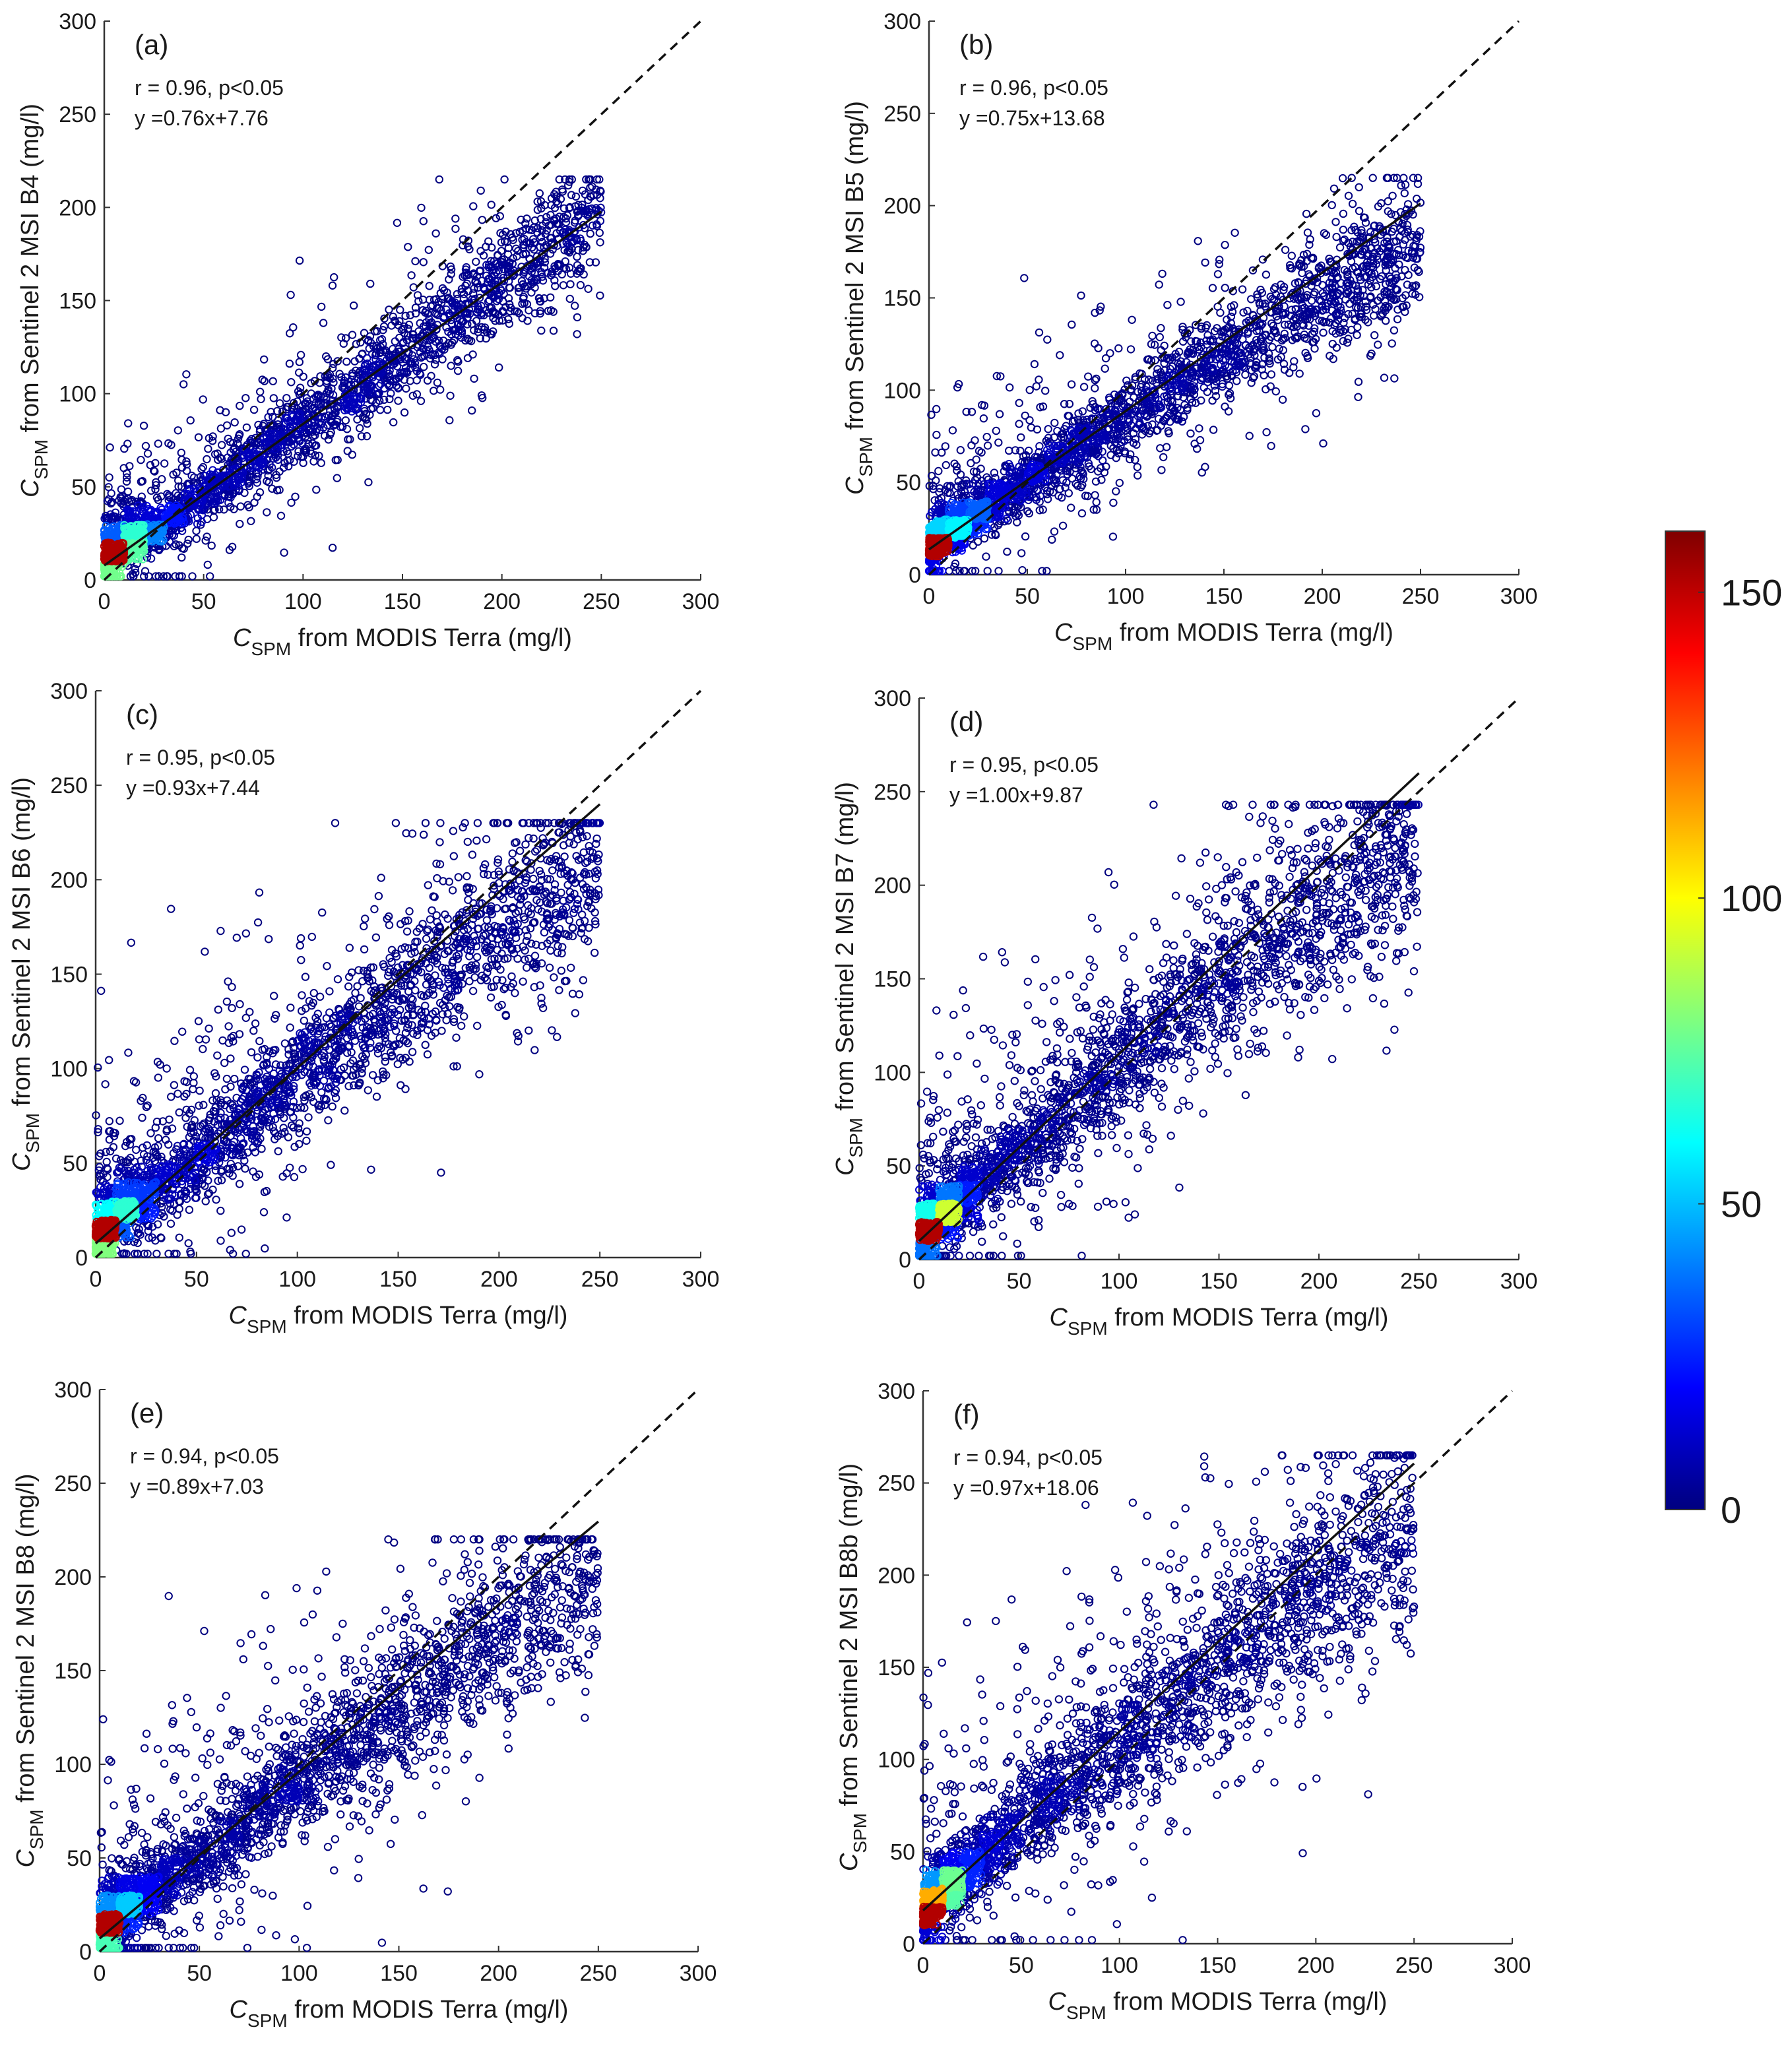  What do you see at coordinates (352, 389) in the screenshot?
I see `fit-line` at bounding box center [352, 389].